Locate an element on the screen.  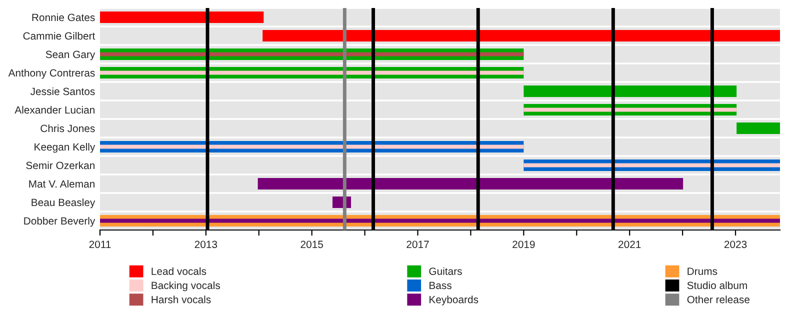
y-tick-label: Keegan Kelly is located at coordinates (65, 147).